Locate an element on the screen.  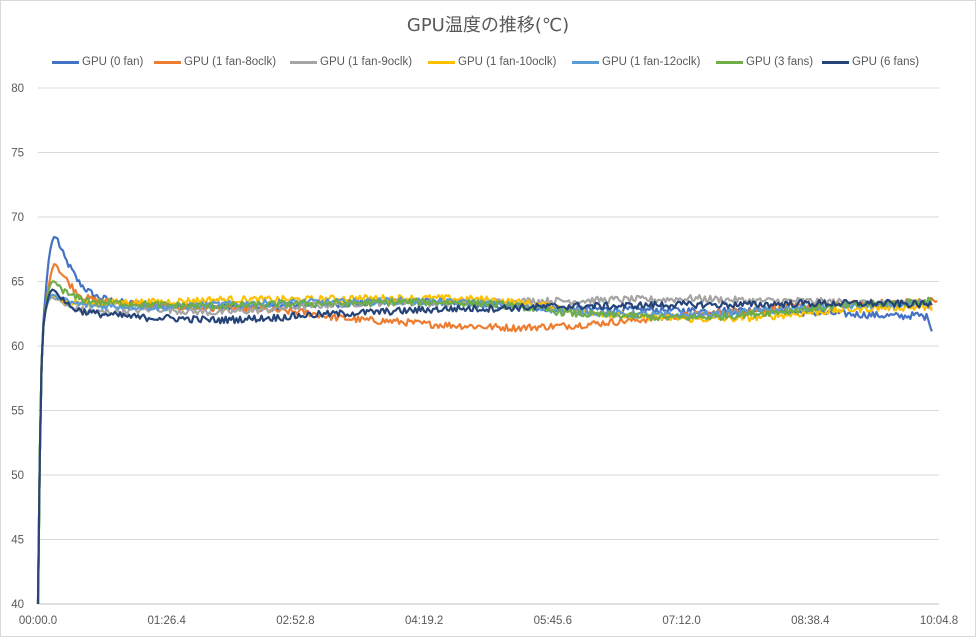
x-tick-label: 07:12.0 is located at coordinates (681, 621).